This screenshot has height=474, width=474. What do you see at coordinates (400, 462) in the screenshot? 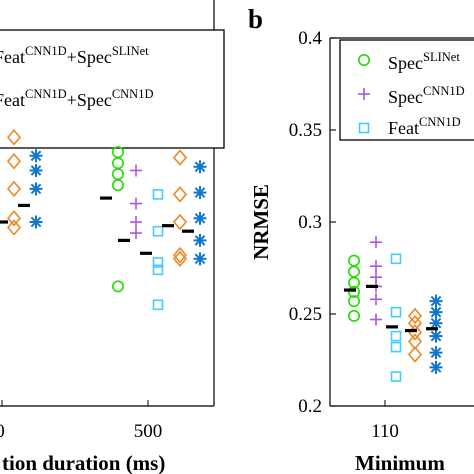
I see `right-xlabel: Minimum` at bounding box center [400, 462].